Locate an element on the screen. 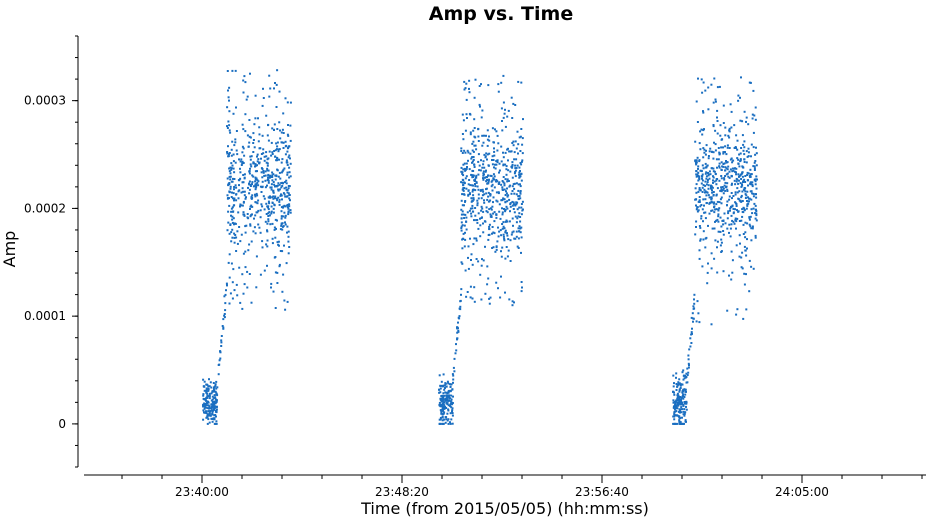 This screenshot has height=518, width=931. x-ticks: 23:40:00 23:48:20 23:56:40 24:05:00 is located at coordinates (522, 487).